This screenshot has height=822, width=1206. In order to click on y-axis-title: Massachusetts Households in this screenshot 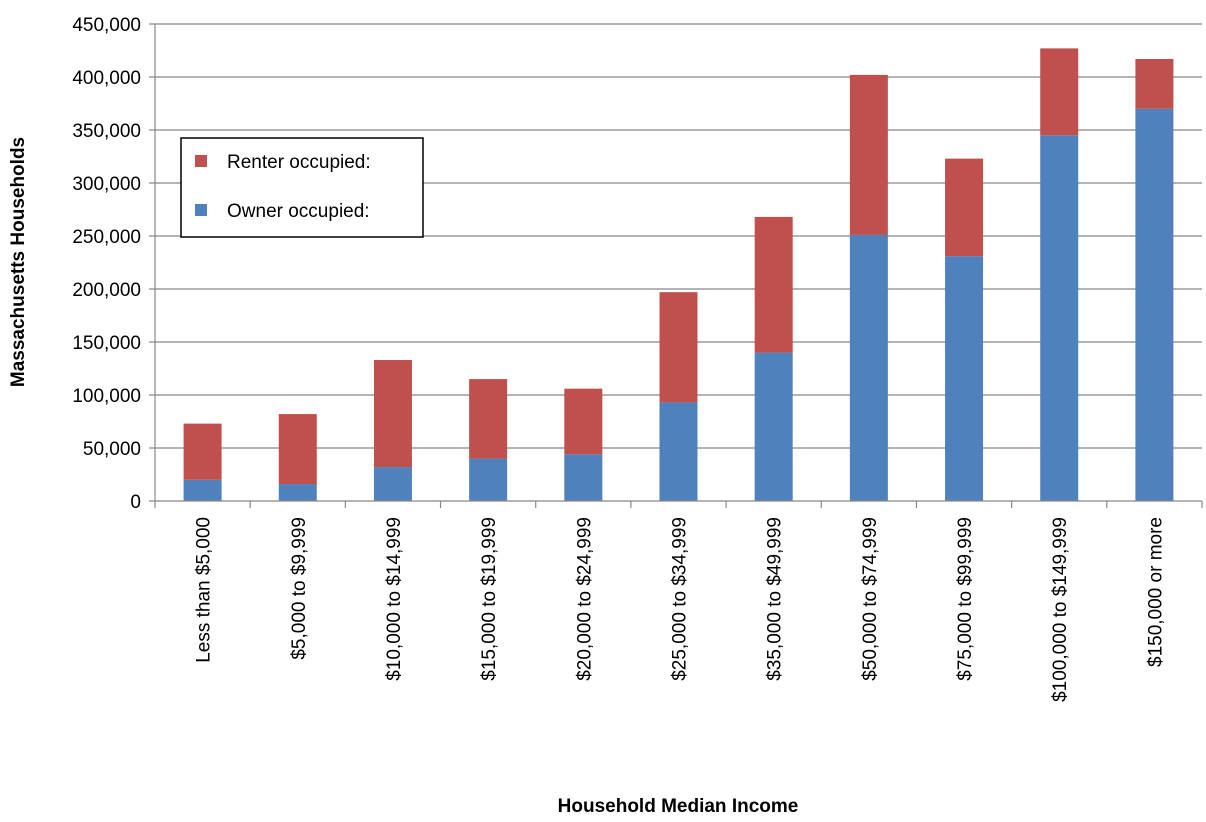, I will do `click(18, 262)`.